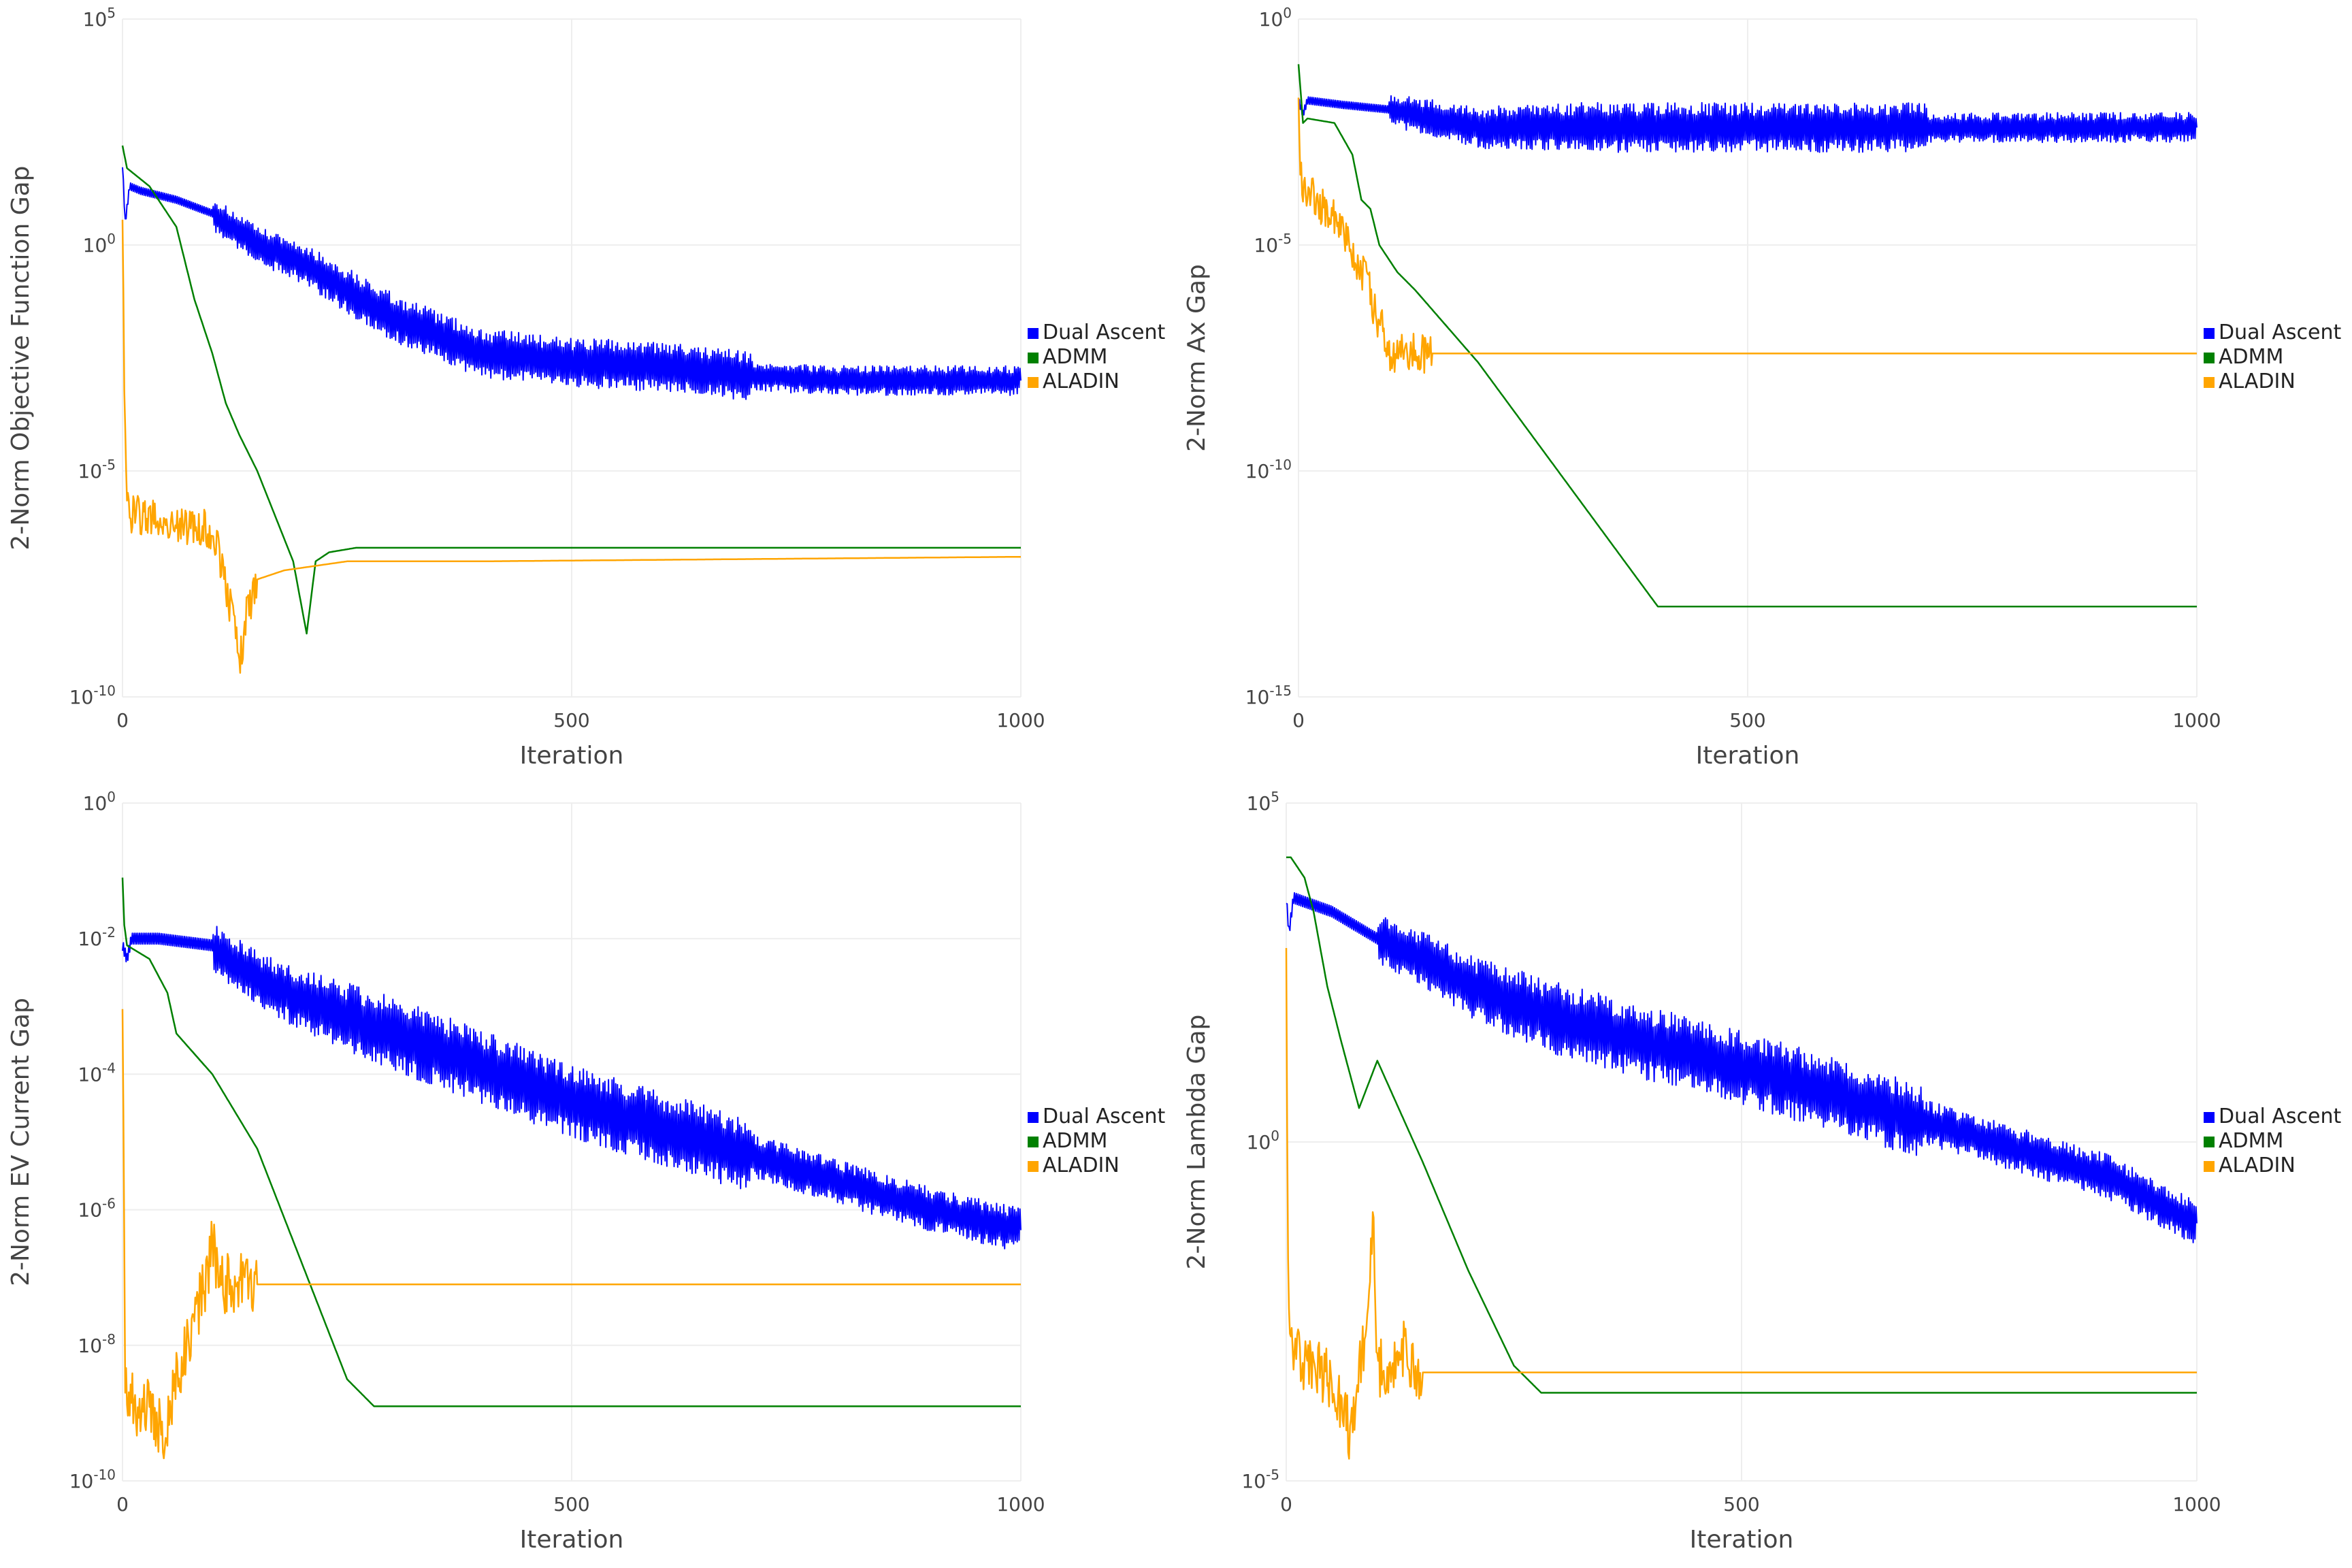 The width and height of the screenshot is (2352, 1568). What do you see at coordinates (97, 937) in the screenshot?
I see `y-tick-label: 10⁻²` at bounding box center [97, 937].